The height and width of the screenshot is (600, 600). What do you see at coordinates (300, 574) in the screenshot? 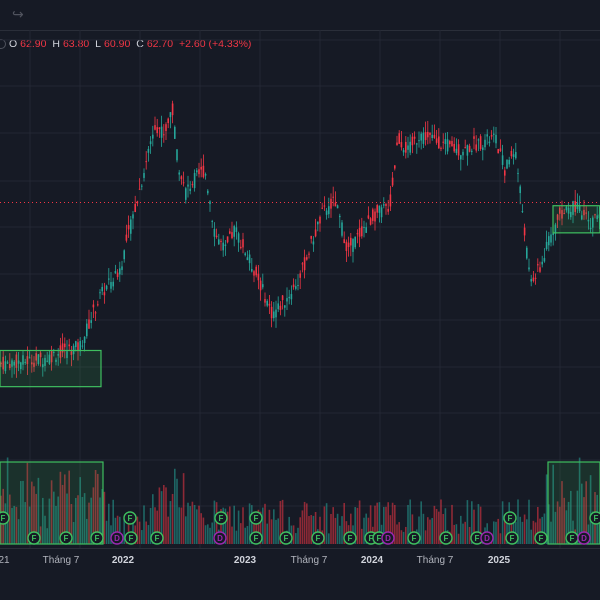
I see `time-axis: 21 Tháng 7 2022 2023 Tháng 7 2024 Tháng 7 2025` at bounding box center [300, 574].